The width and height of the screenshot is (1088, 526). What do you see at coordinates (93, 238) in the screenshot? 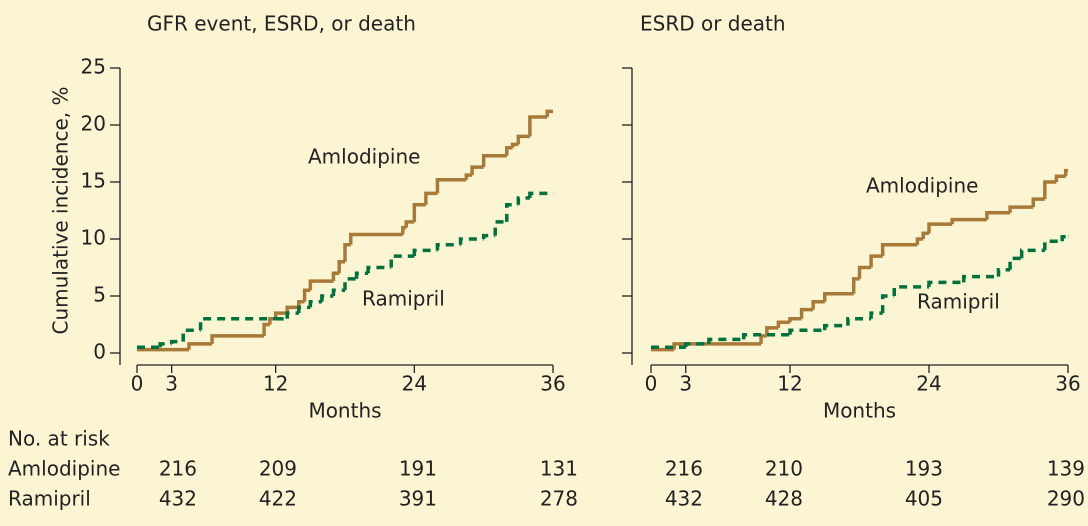
I see `y-tick-label: 10` at bounding box center [93, 238].